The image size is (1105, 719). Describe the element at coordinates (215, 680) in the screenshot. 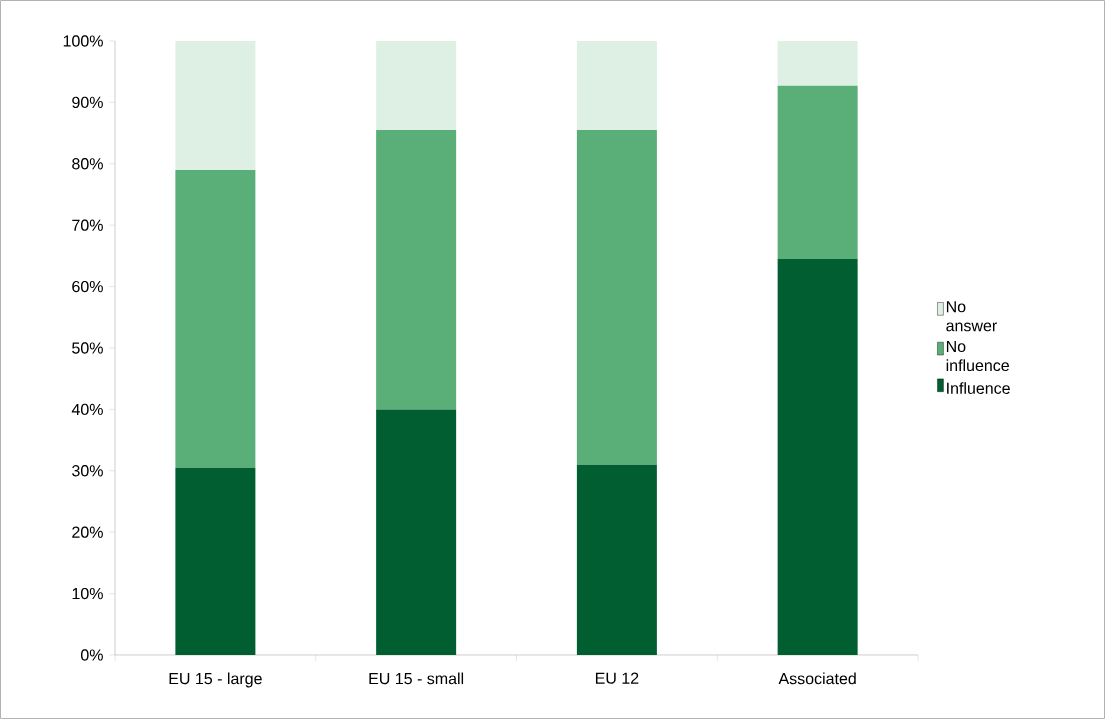

I see `x-tick-label: EU 15 - large` at that location.